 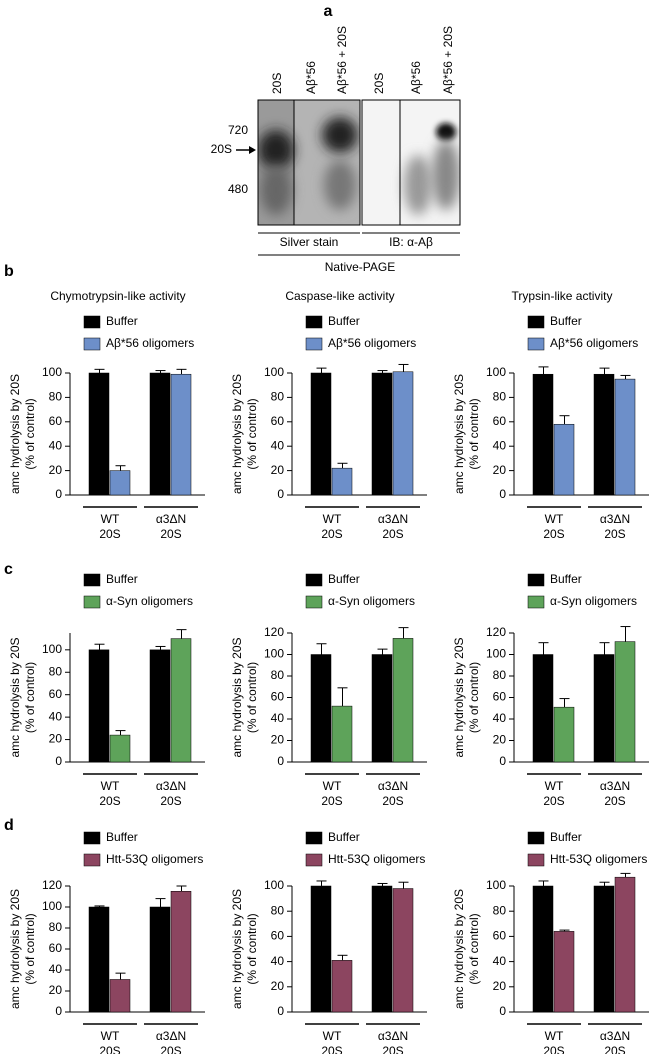 I want to click on group-label: Silver stain, so click(x=309, y=242).